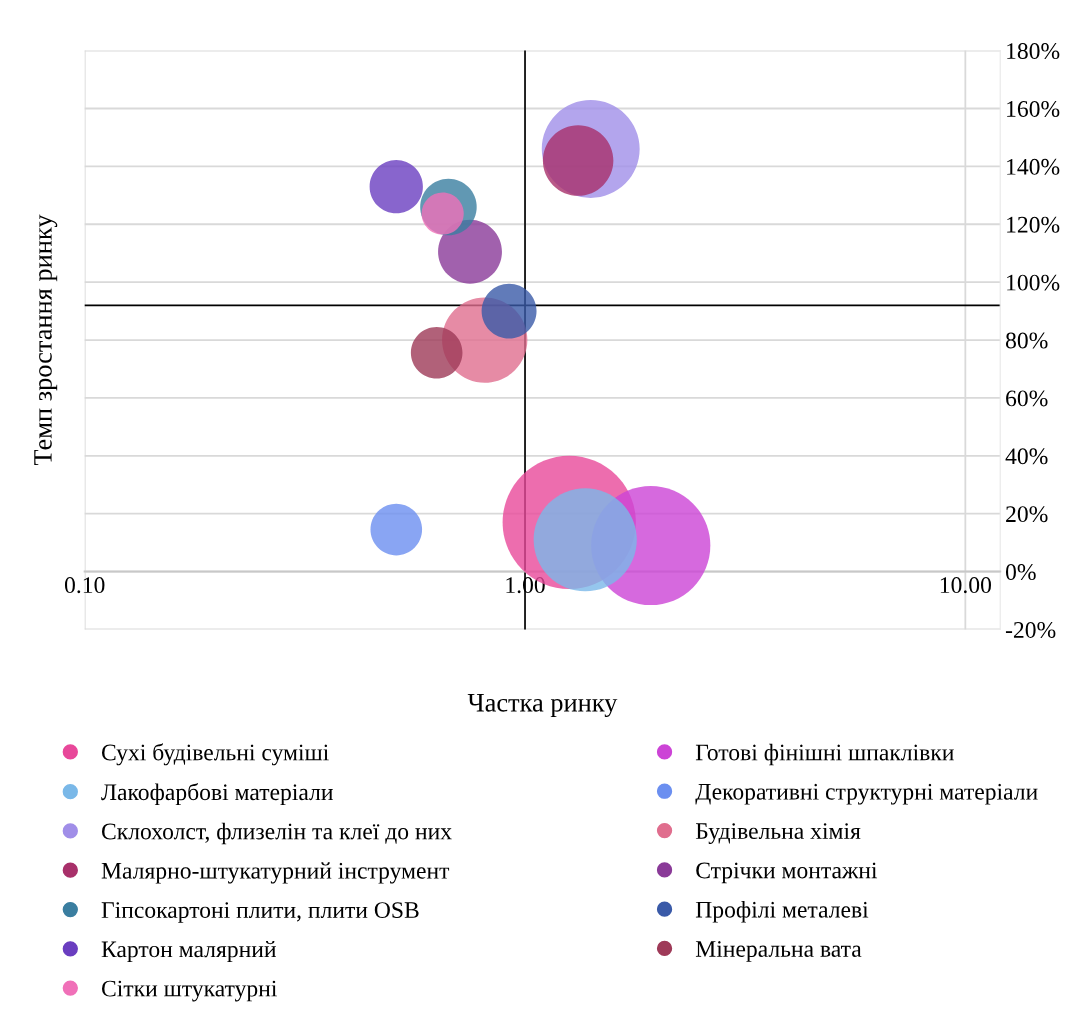 The width and height of the screenshot is (1086, 1012). Describe the element at coordinates (1033, 108) in the screenshot. I see `y-tick-label: 160%` at that location.